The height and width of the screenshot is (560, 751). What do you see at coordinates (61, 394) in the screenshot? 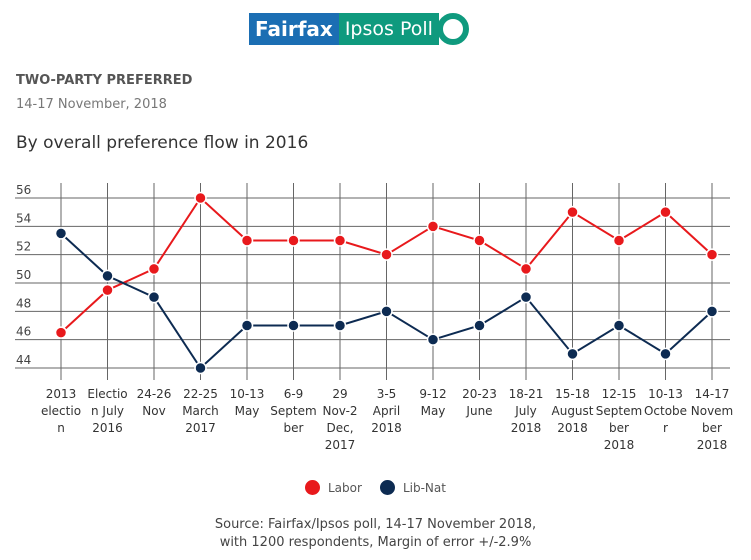
I see `x-tick-label: 2013` at bounding box center [61, 394].